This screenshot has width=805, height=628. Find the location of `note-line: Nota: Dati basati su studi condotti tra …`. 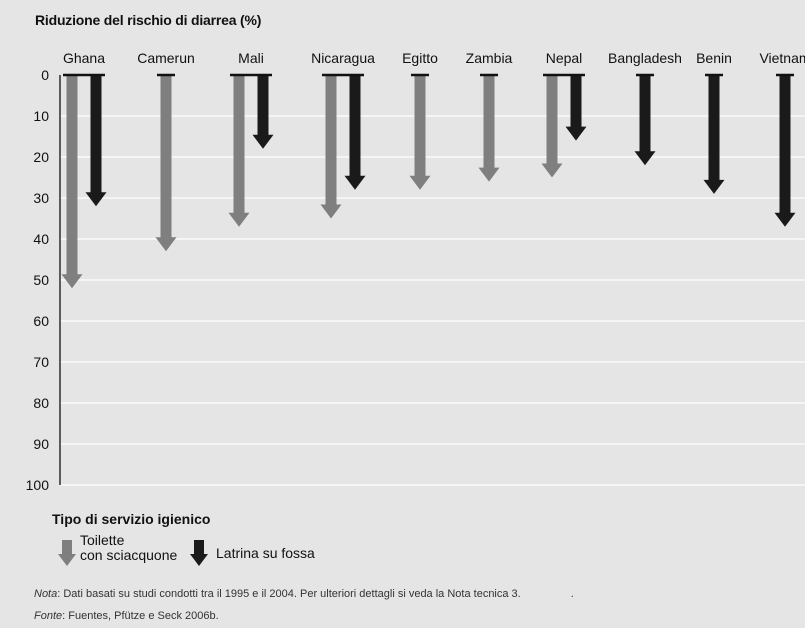

note-line: Nota: Dati basati su studi condotti tra … is located at coordinates (304, 594).